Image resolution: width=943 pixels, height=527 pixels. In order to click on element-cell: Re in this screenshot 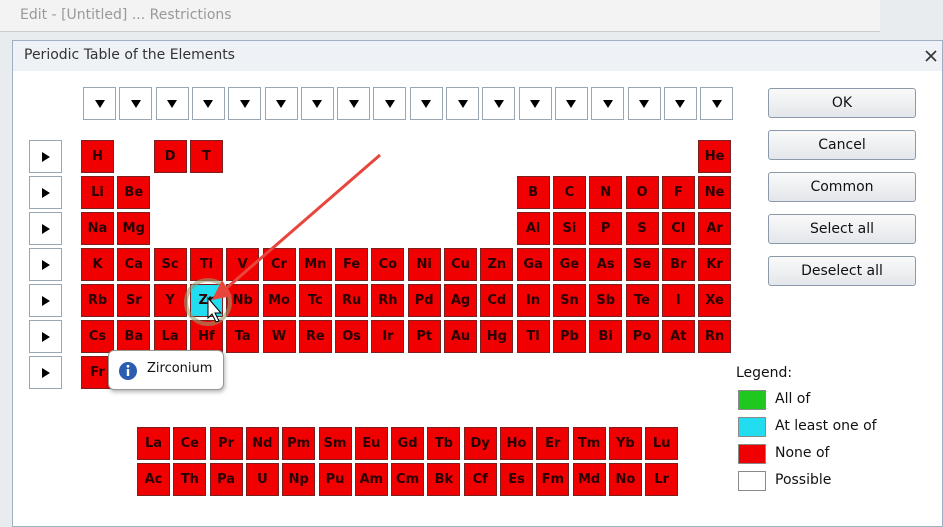, I will do `click(315, 336)`.